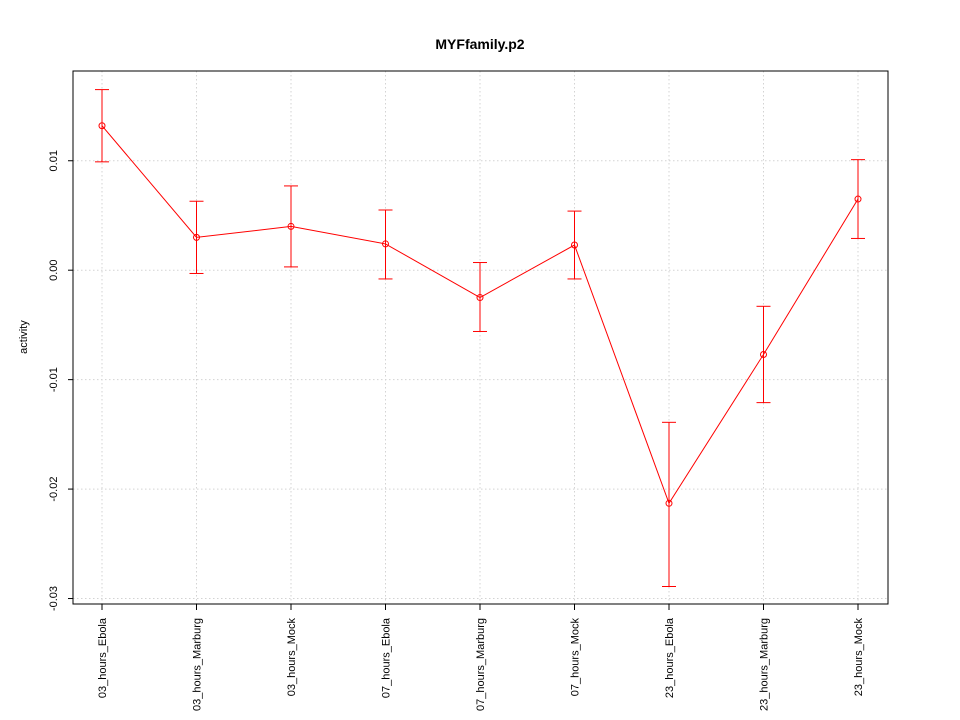 The height and width of the screenshot is (720, 960). Describe the element at coordinates (54, 489) in the screenshot. I see `y-tick-label: -0.02` at that location.